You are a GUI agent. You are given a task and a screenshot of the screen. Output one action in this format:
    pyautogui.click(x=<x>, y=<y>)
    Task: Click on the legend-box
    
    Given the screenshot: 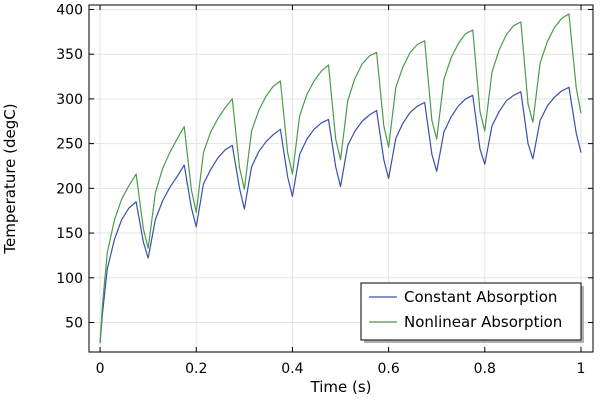 What is the action you would take?
    pyautogui.click(x=471, y=311)
    